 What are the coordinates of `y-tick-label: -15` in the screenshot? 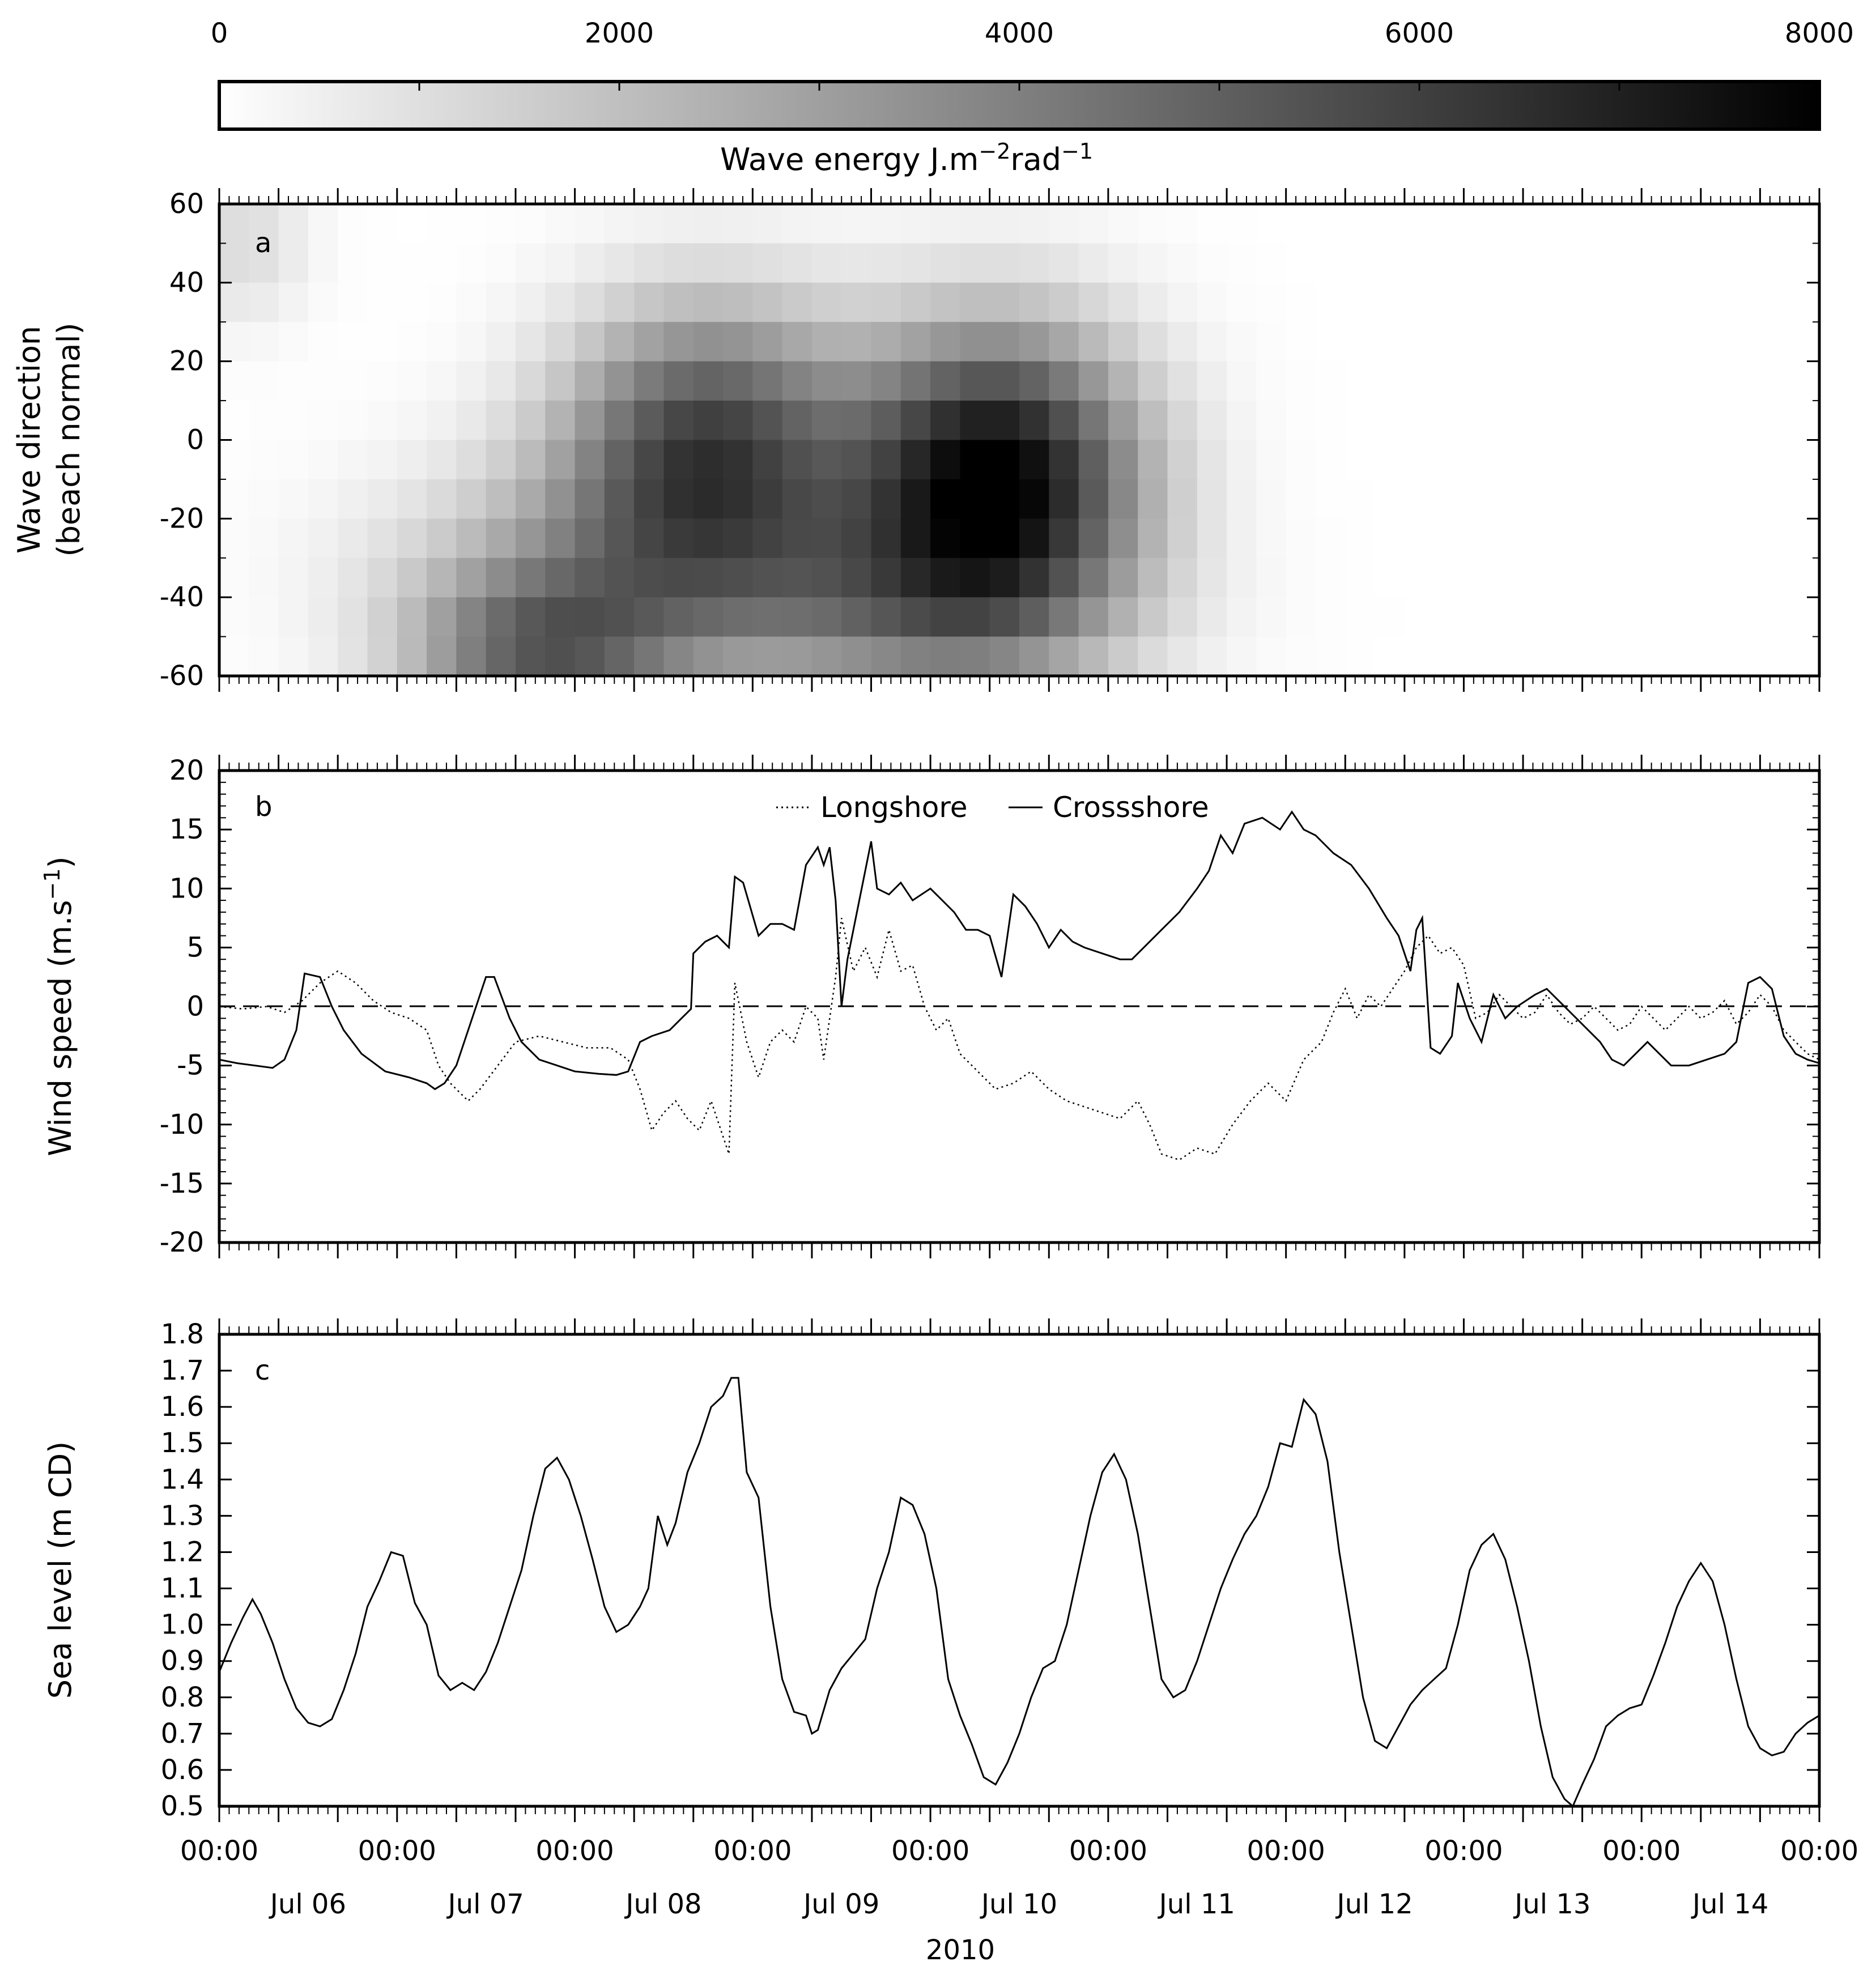 It's located at (182, 1183).